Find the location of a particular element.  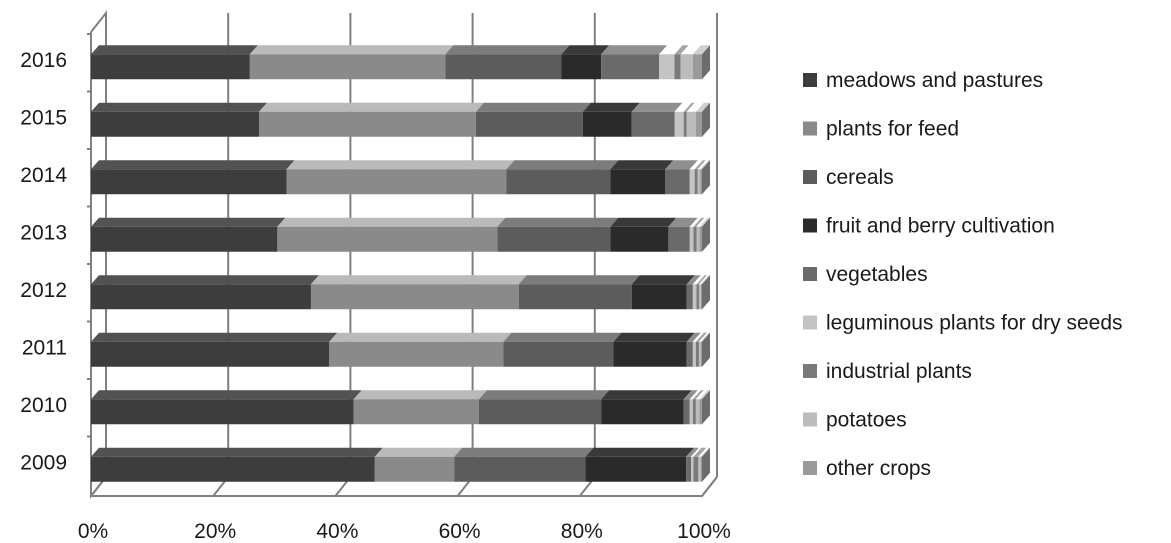

legend-item: leguminous plants for dry seeds is located at coordinates (963, 323).